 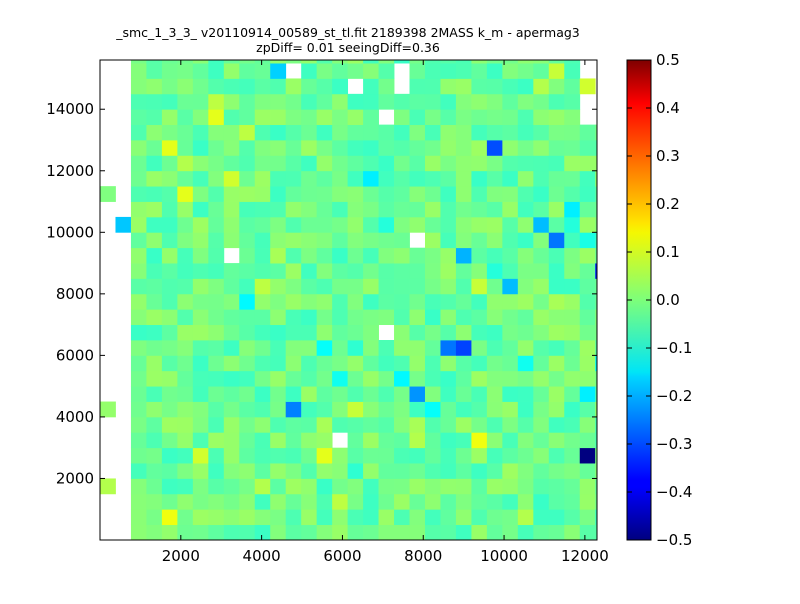 I want to click on x-tick-label: 12000, so click(x=585, y=556).